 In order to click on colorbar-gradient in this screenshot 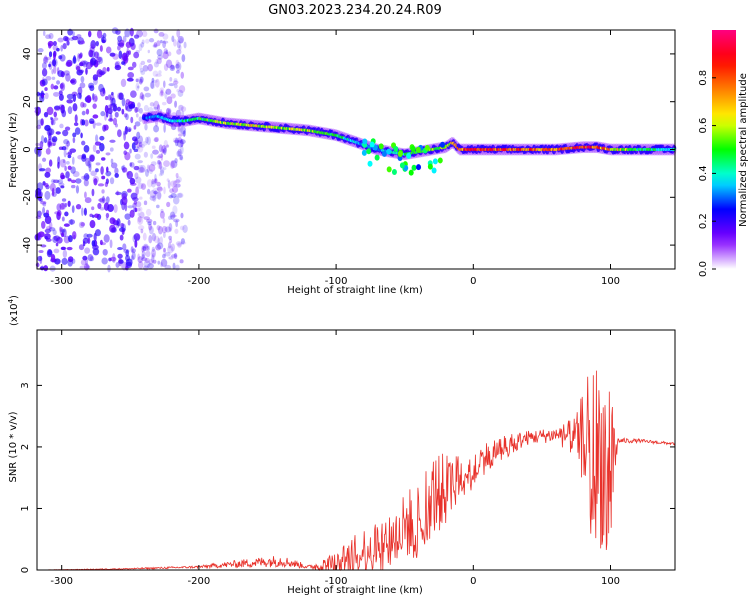, I will do `click(724, 149)`.